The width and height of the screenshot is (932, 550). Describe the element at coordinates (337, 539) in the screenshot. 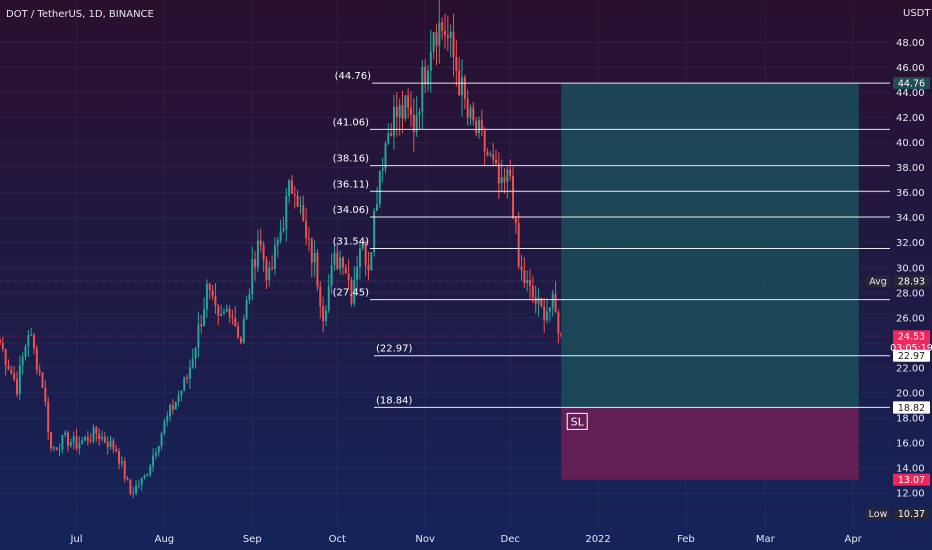

I see `x-tick-label: Oct` at that location.